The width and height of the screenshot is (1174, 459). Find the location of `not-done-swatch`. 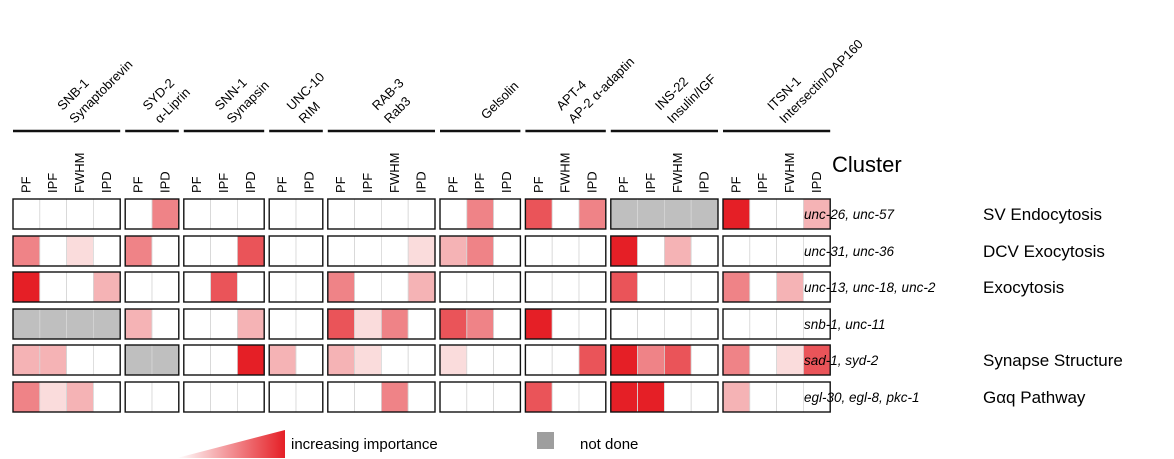

not-done-swatch is located at coordinates (545, 440).